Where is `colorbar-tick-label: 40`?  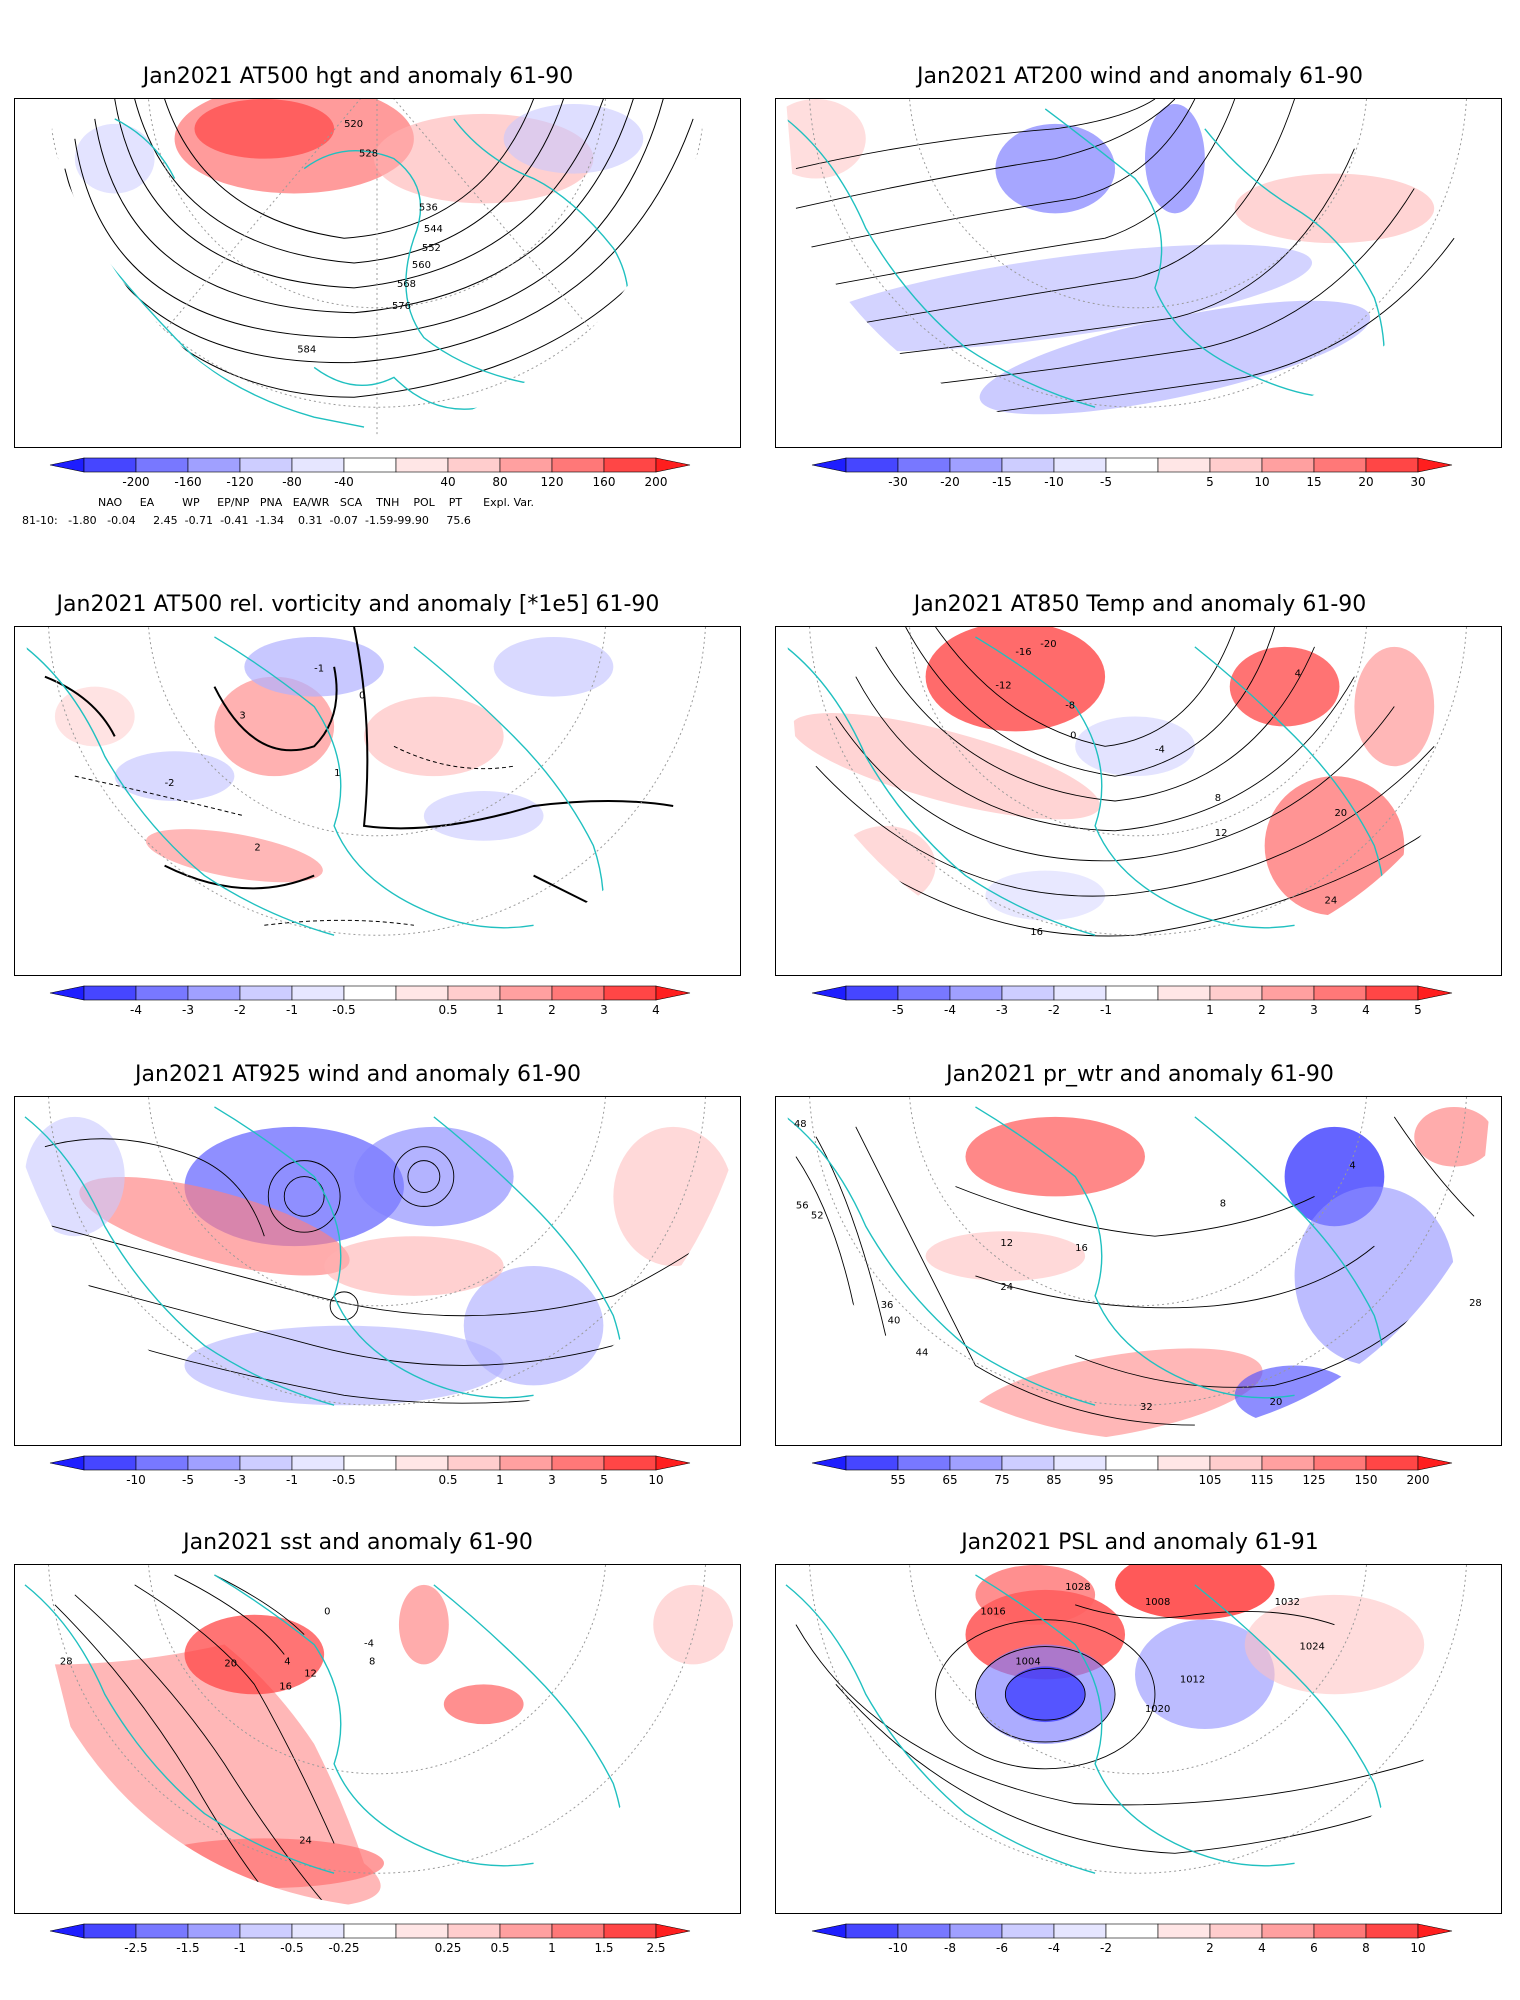 colorbar-tick-label: 40 is located at coordinates (447, 482).